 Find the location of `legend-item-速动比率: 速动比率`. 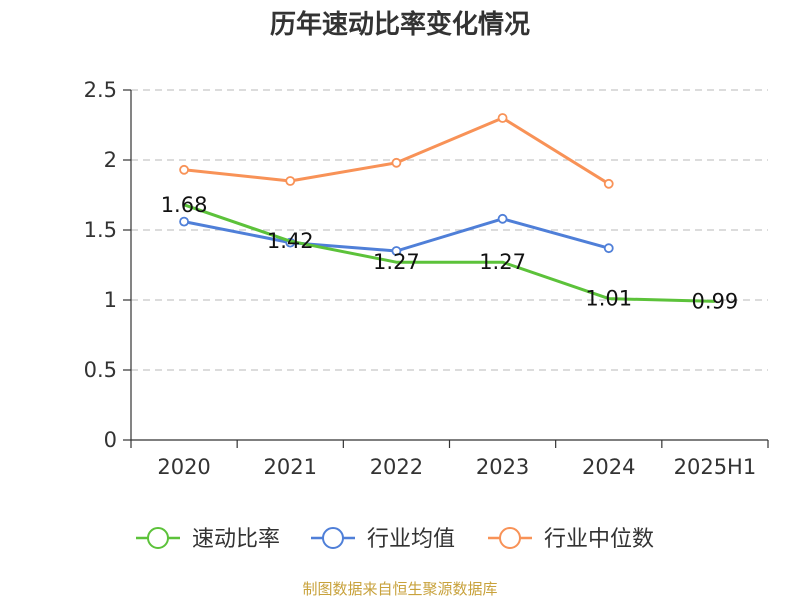

legend-item-速动比率: 速动比率 is located at coordinates (208, 539).